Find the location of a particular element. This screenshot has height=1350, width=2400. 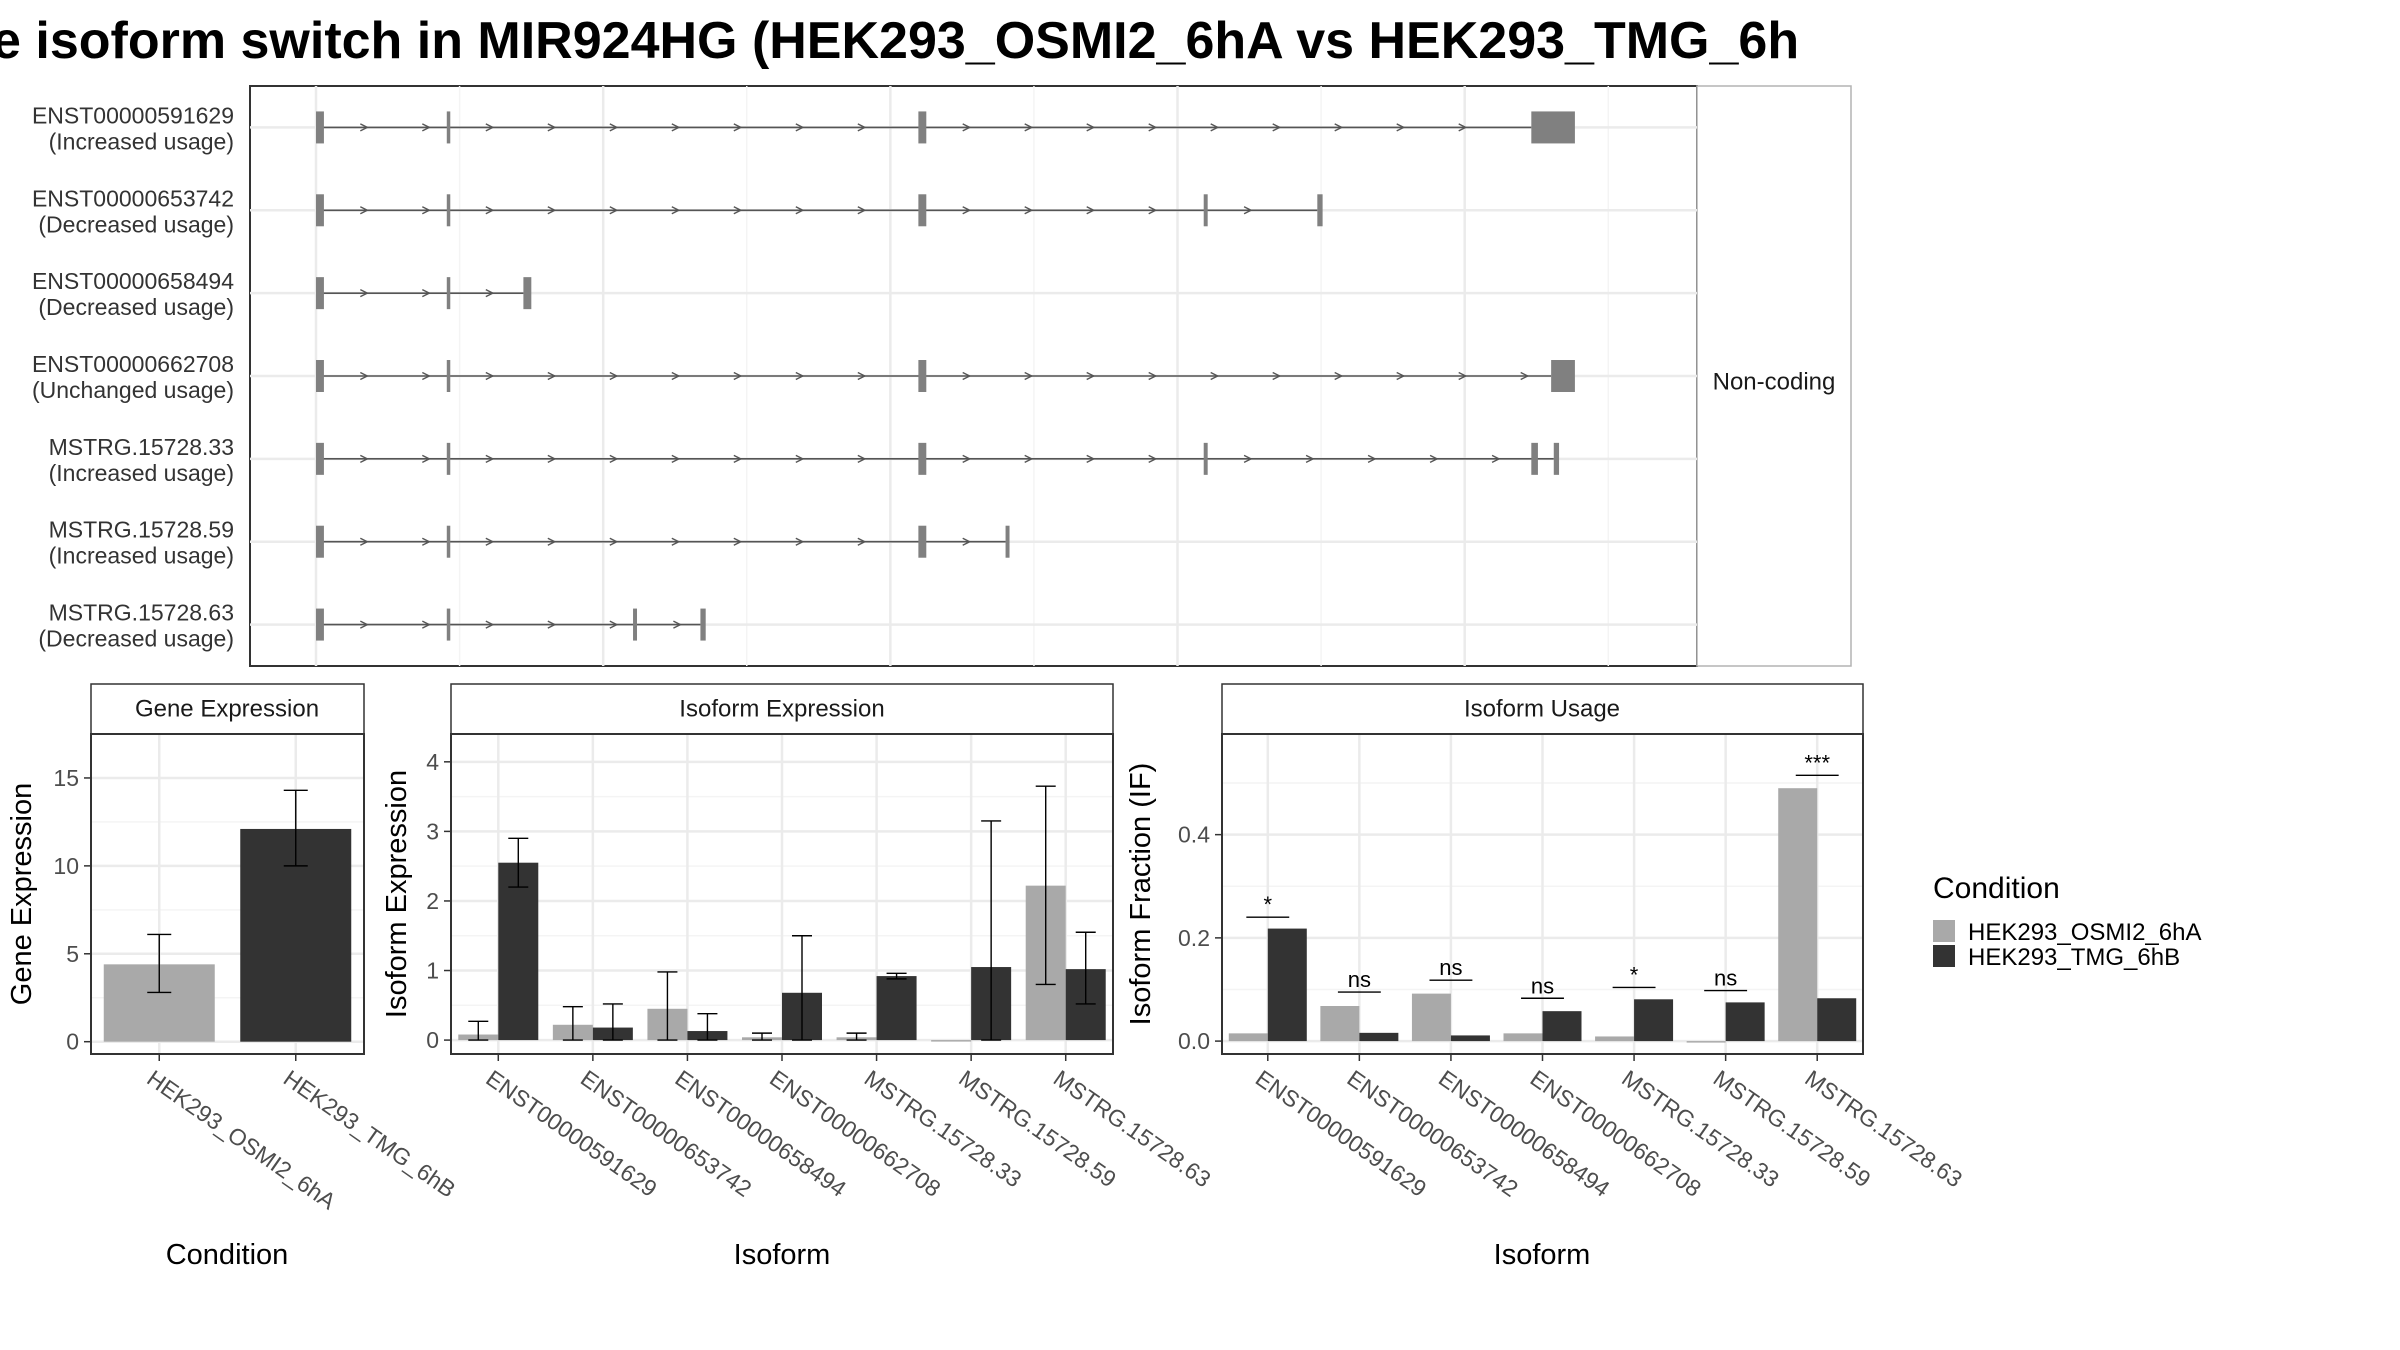

transcript-label: MSTRG.15728.33 (Increased usage) is located at coordinates (141, 460).